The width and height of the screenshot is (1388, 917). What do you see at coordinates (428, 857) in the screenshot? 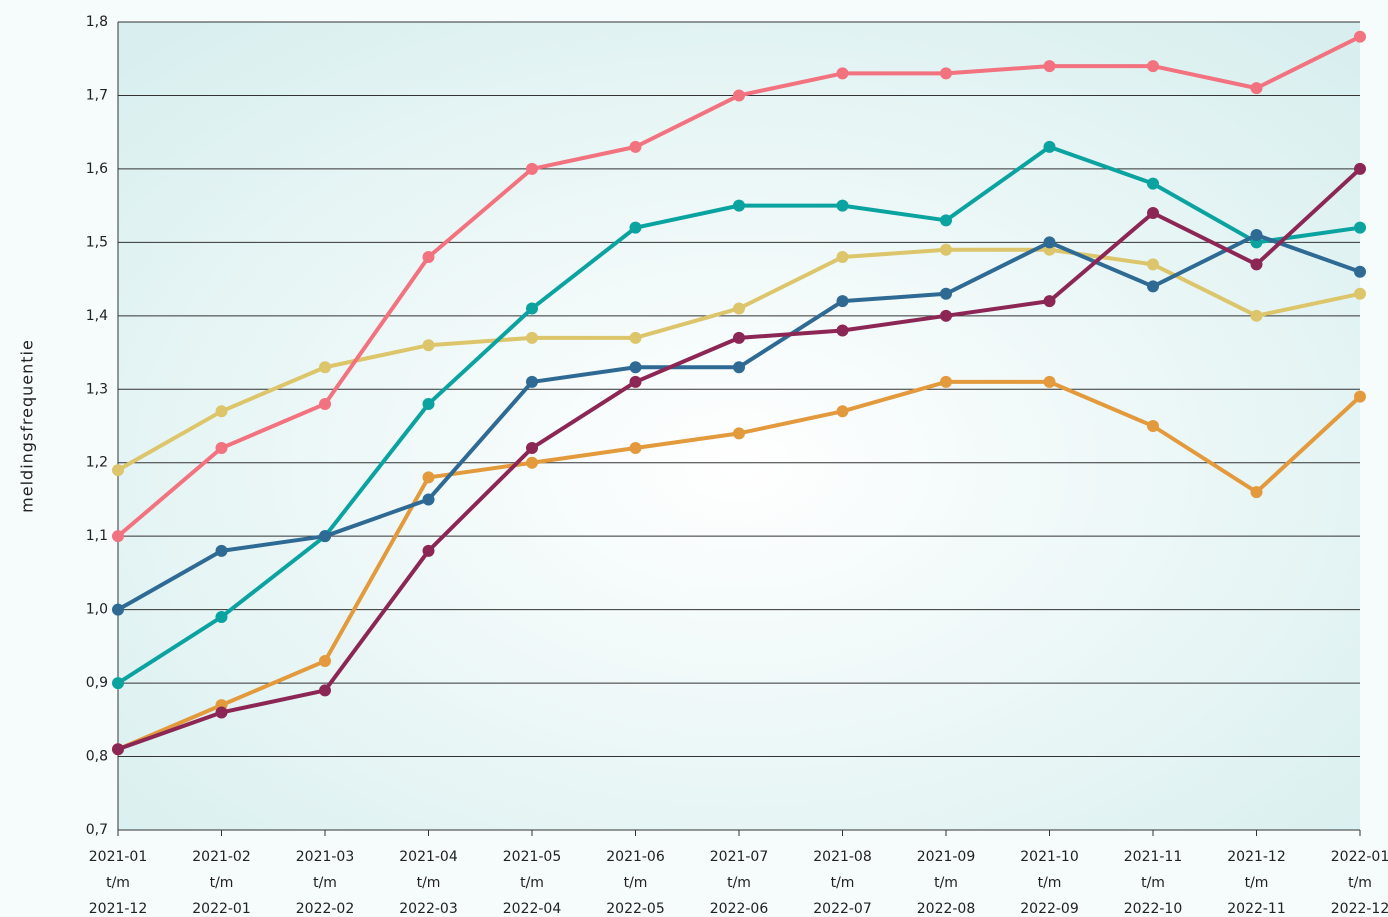
I see `x-tick-label: 2021-04` at bounding box center [428, 857].